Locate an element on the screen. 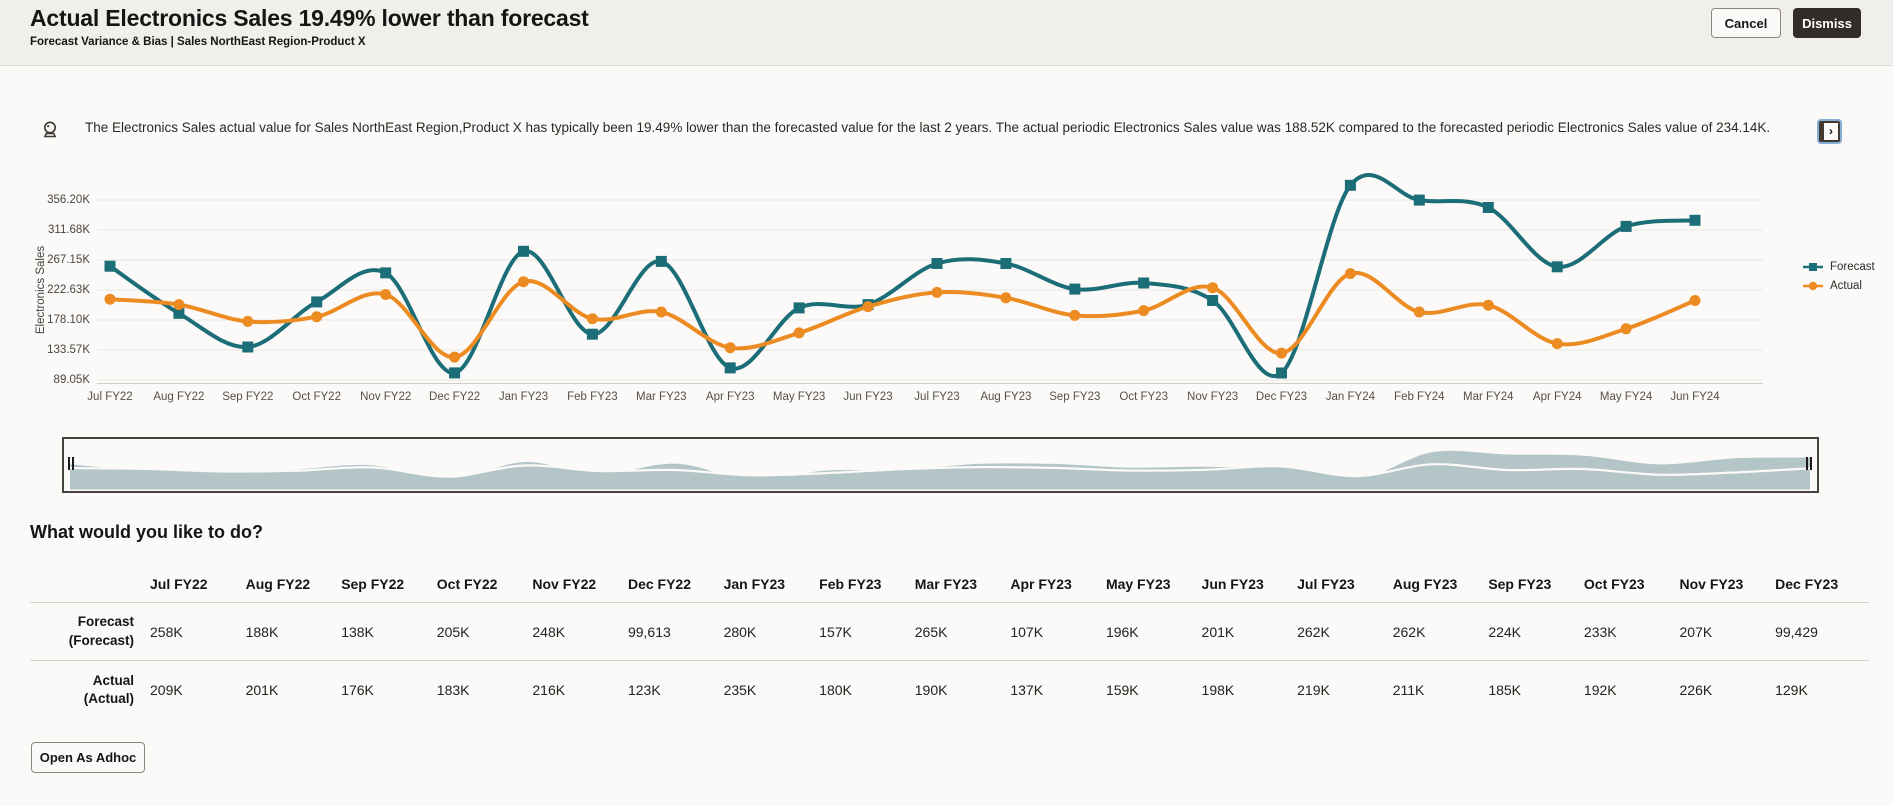 This screenshot has width=1893, height=806. svg-text: Jun FY23 is located at coordinates (867, 397).